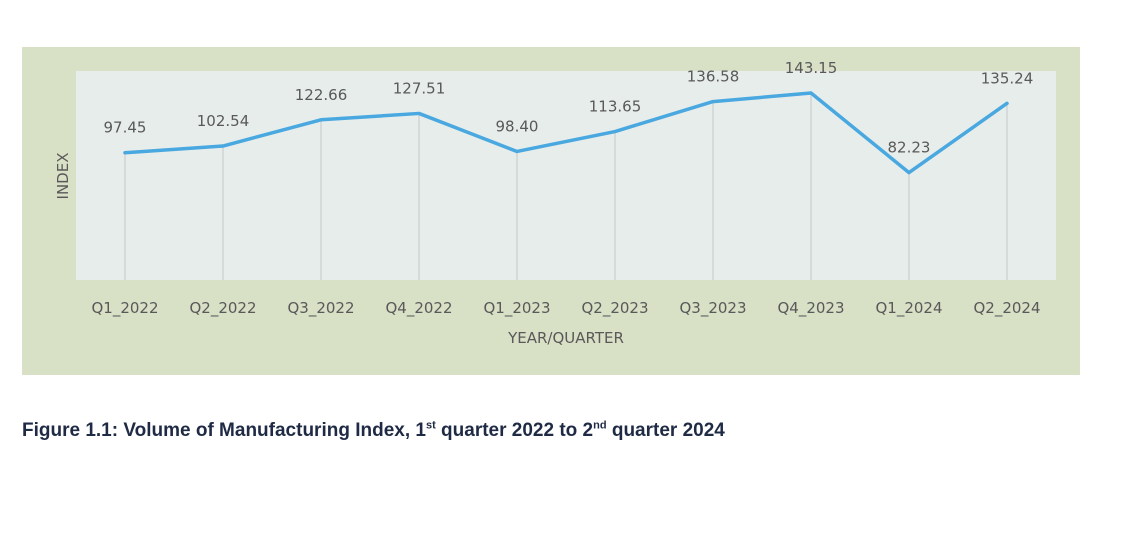  What do you see at coordinates (565, 338) in the screenshot?
I see `x-axis-title: YEAR/QUARTER` at bounding box center [565, 338].